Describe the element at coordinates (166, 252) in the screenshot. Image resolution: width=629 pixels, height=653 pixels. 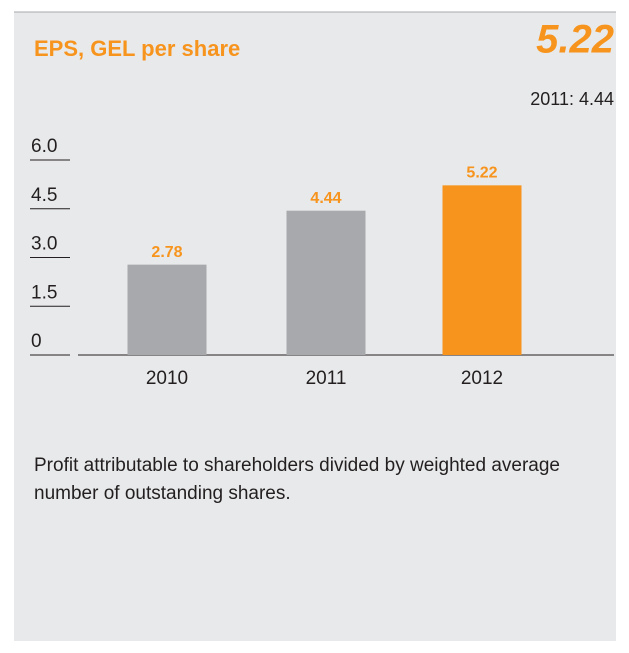
I see `data-label: 2.78` at that location.